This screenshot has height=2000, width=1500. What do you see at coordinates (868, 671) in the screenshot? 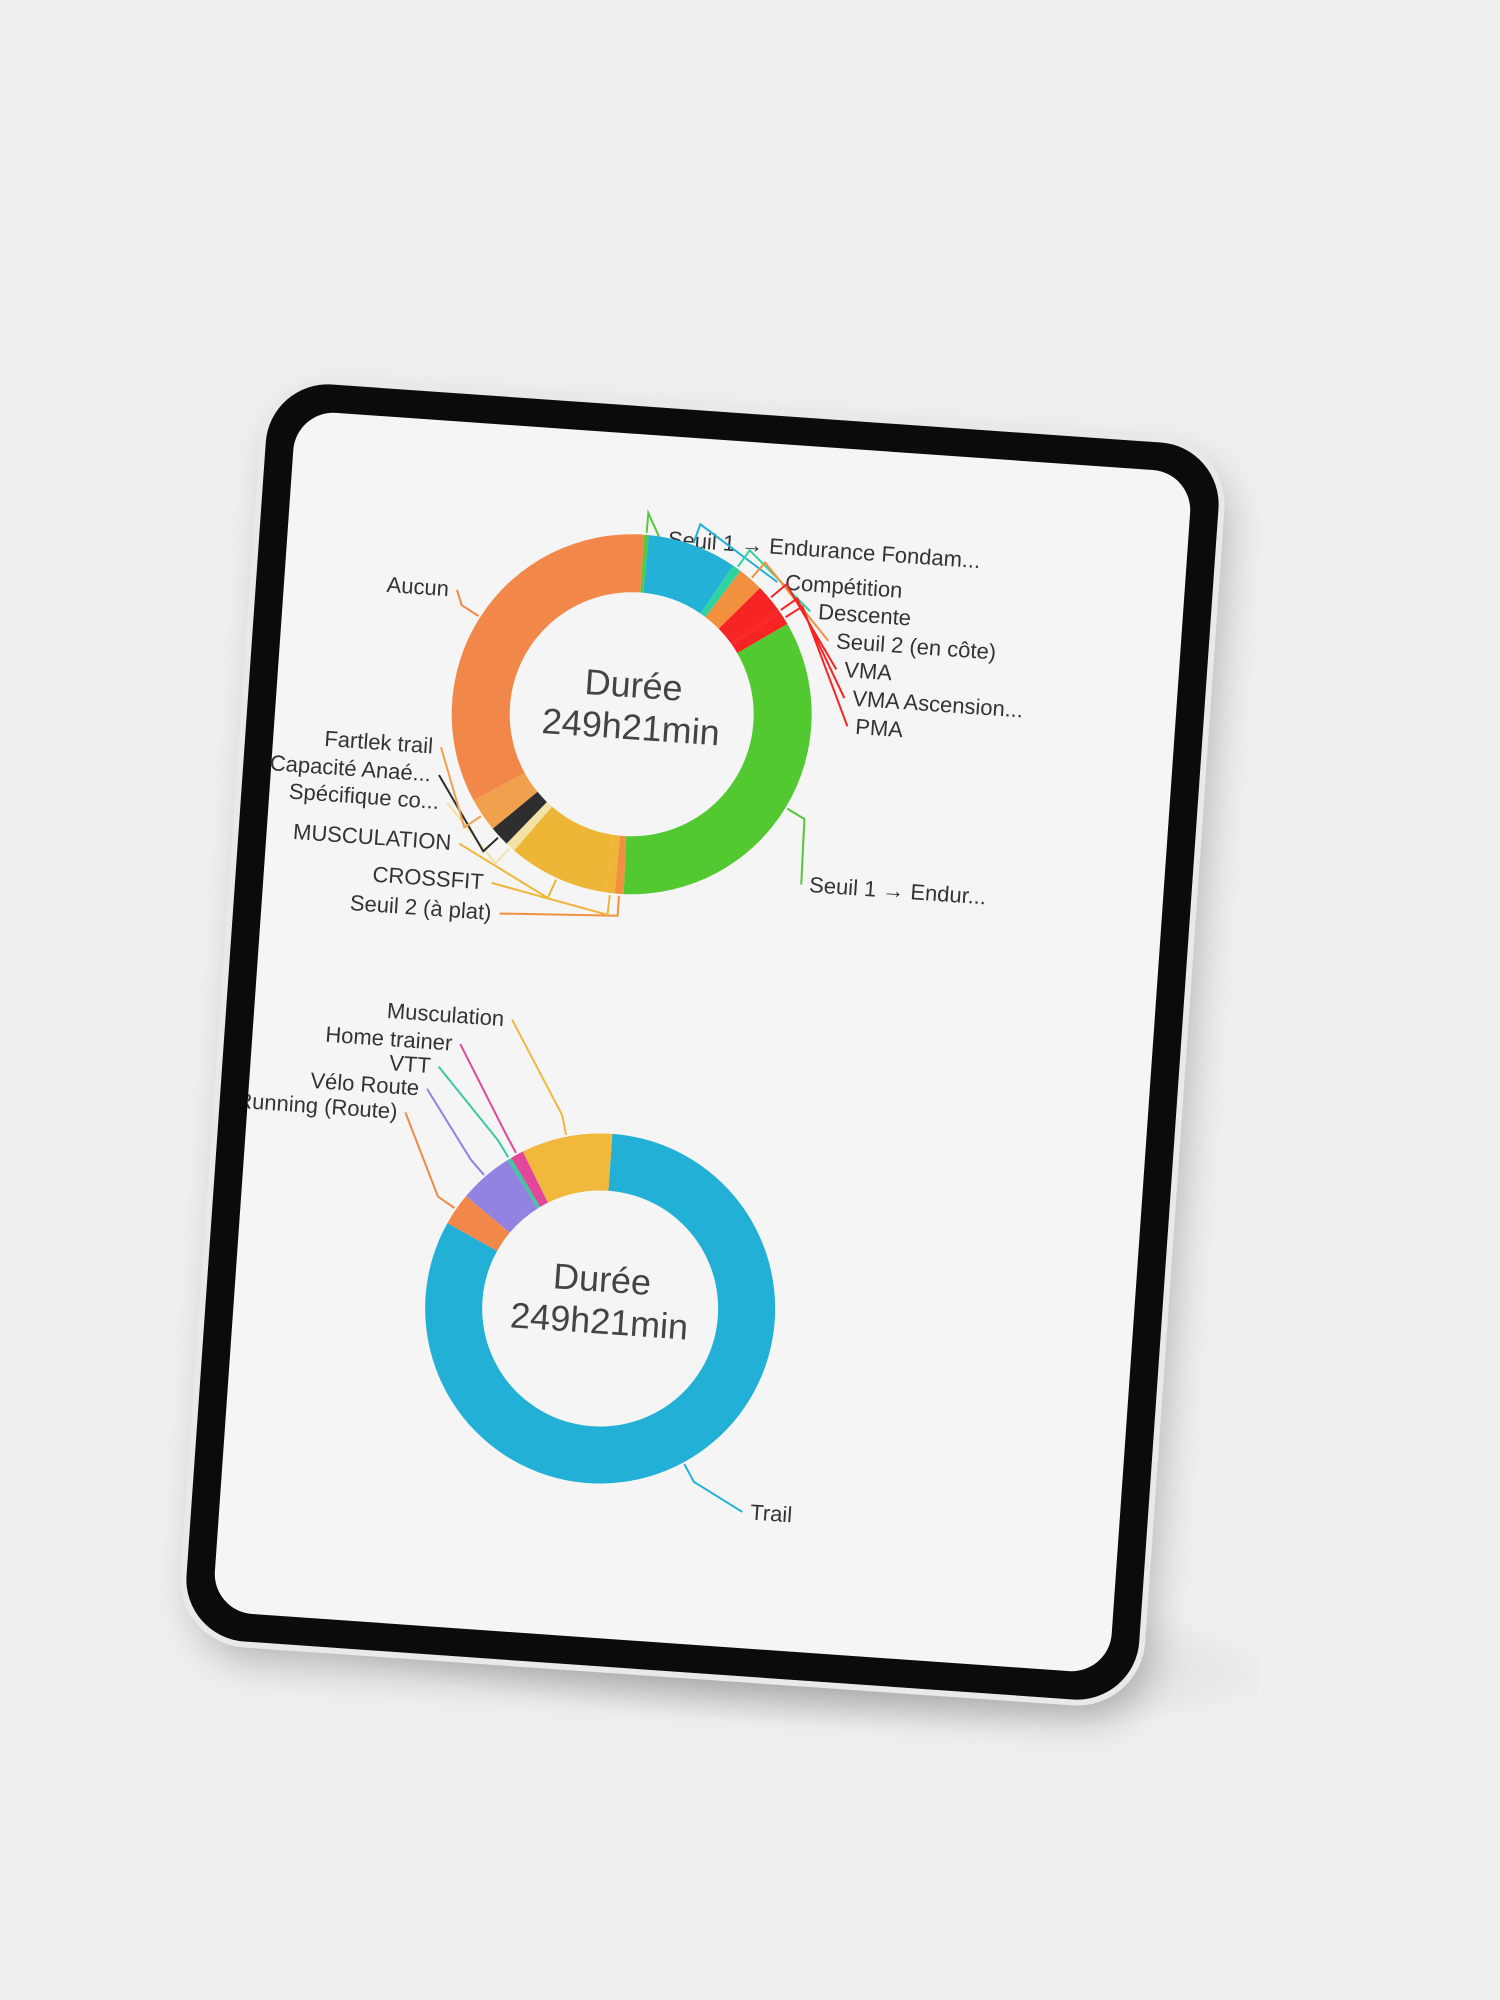
I see `donut-0-label-4: VMA` at bounding box center [868, 671].